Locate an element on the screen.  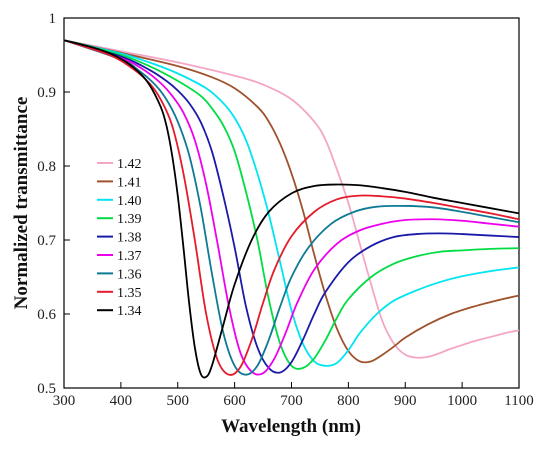
y-tick-label: 1 is located at coordinates (53, 19).